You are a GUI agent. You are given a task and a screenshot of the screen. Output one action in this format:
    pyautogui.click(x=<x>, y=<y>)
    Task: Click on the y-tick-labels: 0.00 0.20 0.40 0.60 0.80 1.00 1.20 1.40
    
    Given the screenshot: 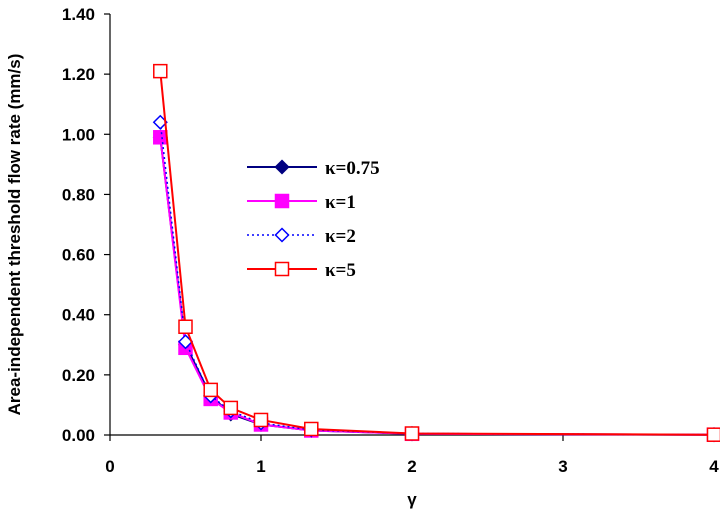 What is the action you would take?
    pyautogui.click(x=78, y=225)
    